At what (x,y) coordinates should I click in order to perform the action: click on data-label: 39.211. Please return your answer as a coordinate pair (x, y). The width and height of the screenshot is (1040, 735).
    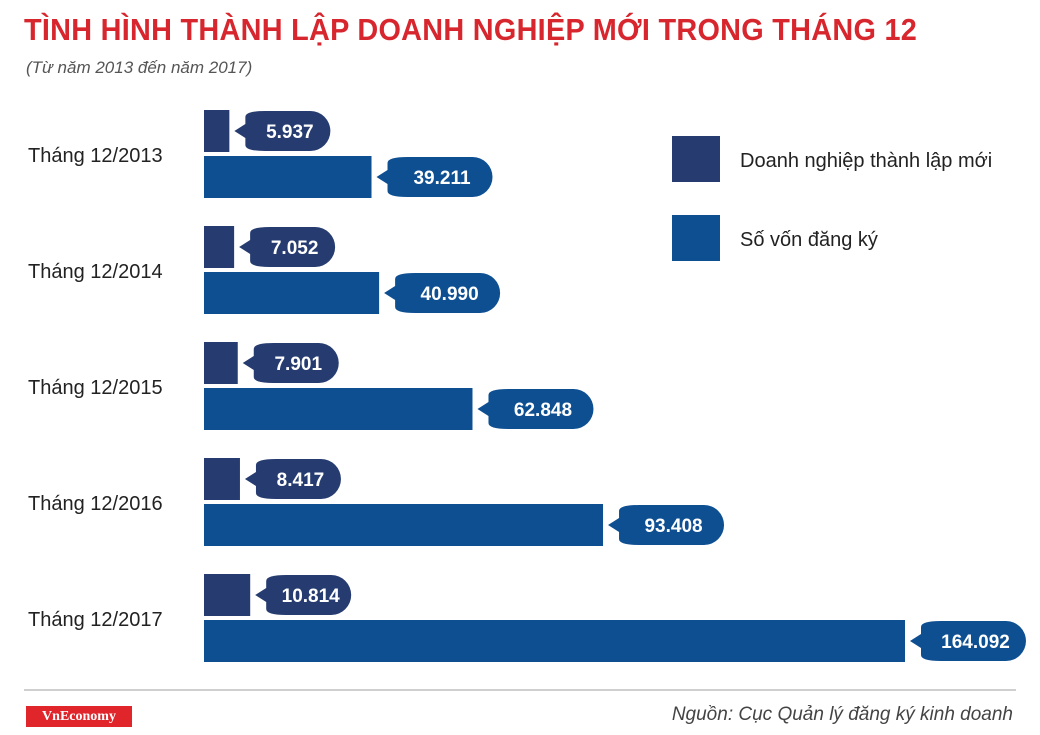
    Looking at the image, I should click on (441, 178).